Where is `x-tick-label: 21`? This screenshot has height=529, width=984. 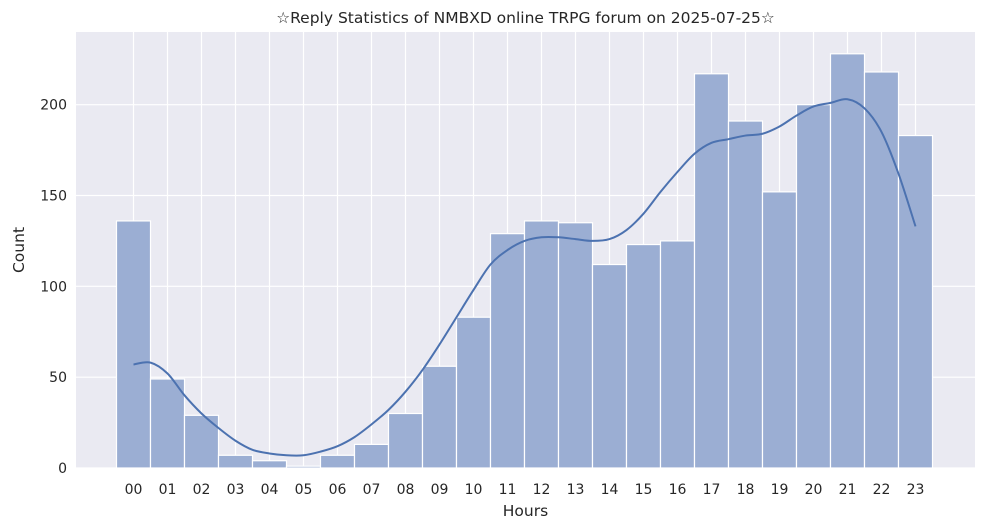 x-tick-label: 21 is located at coordinates (848, 490).